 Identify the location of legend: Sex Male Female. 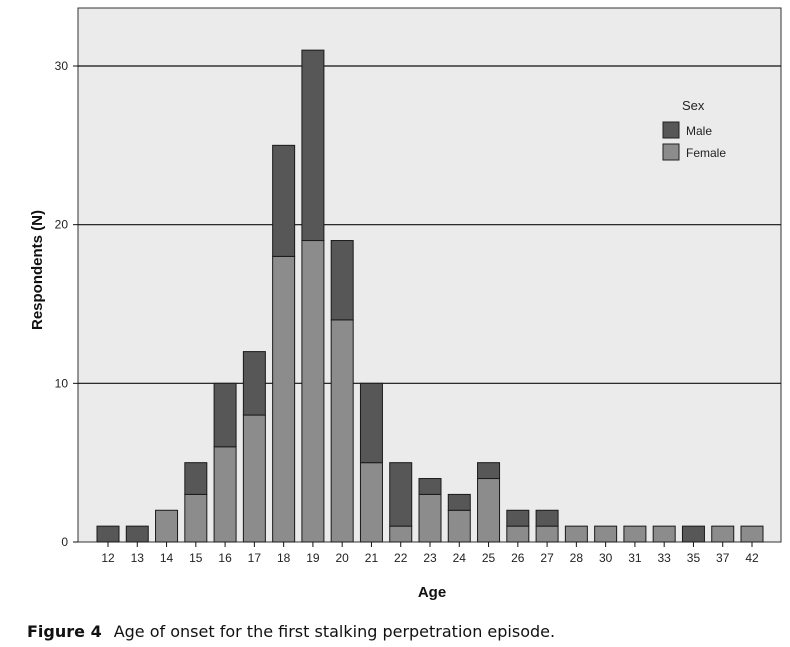
(694, 129).